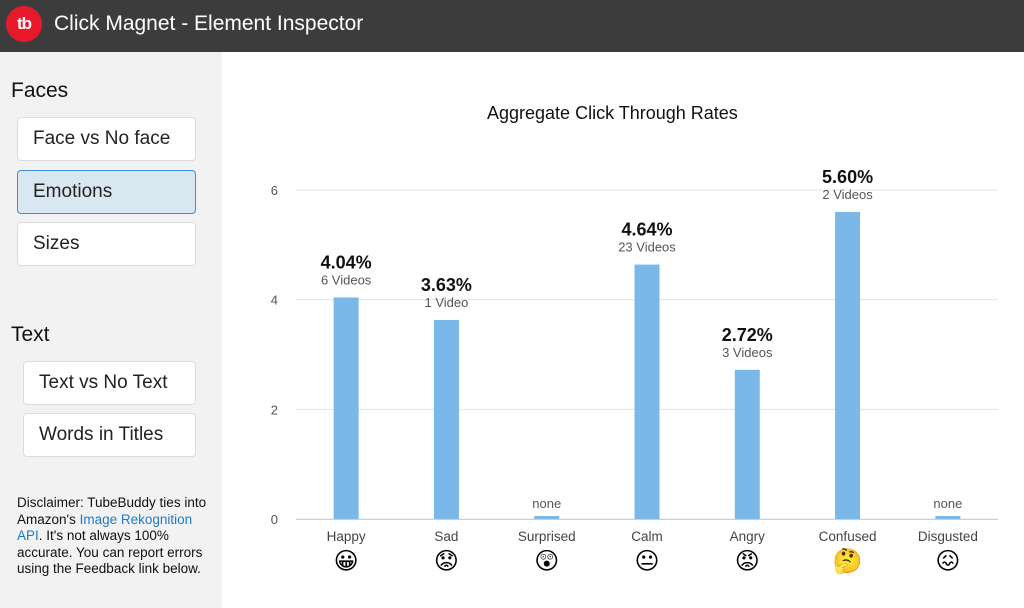  What do you see at coordinates (346, 536) in the screenshot?
I see `category-label-happy: Happy` at bounding box center [346, 536].